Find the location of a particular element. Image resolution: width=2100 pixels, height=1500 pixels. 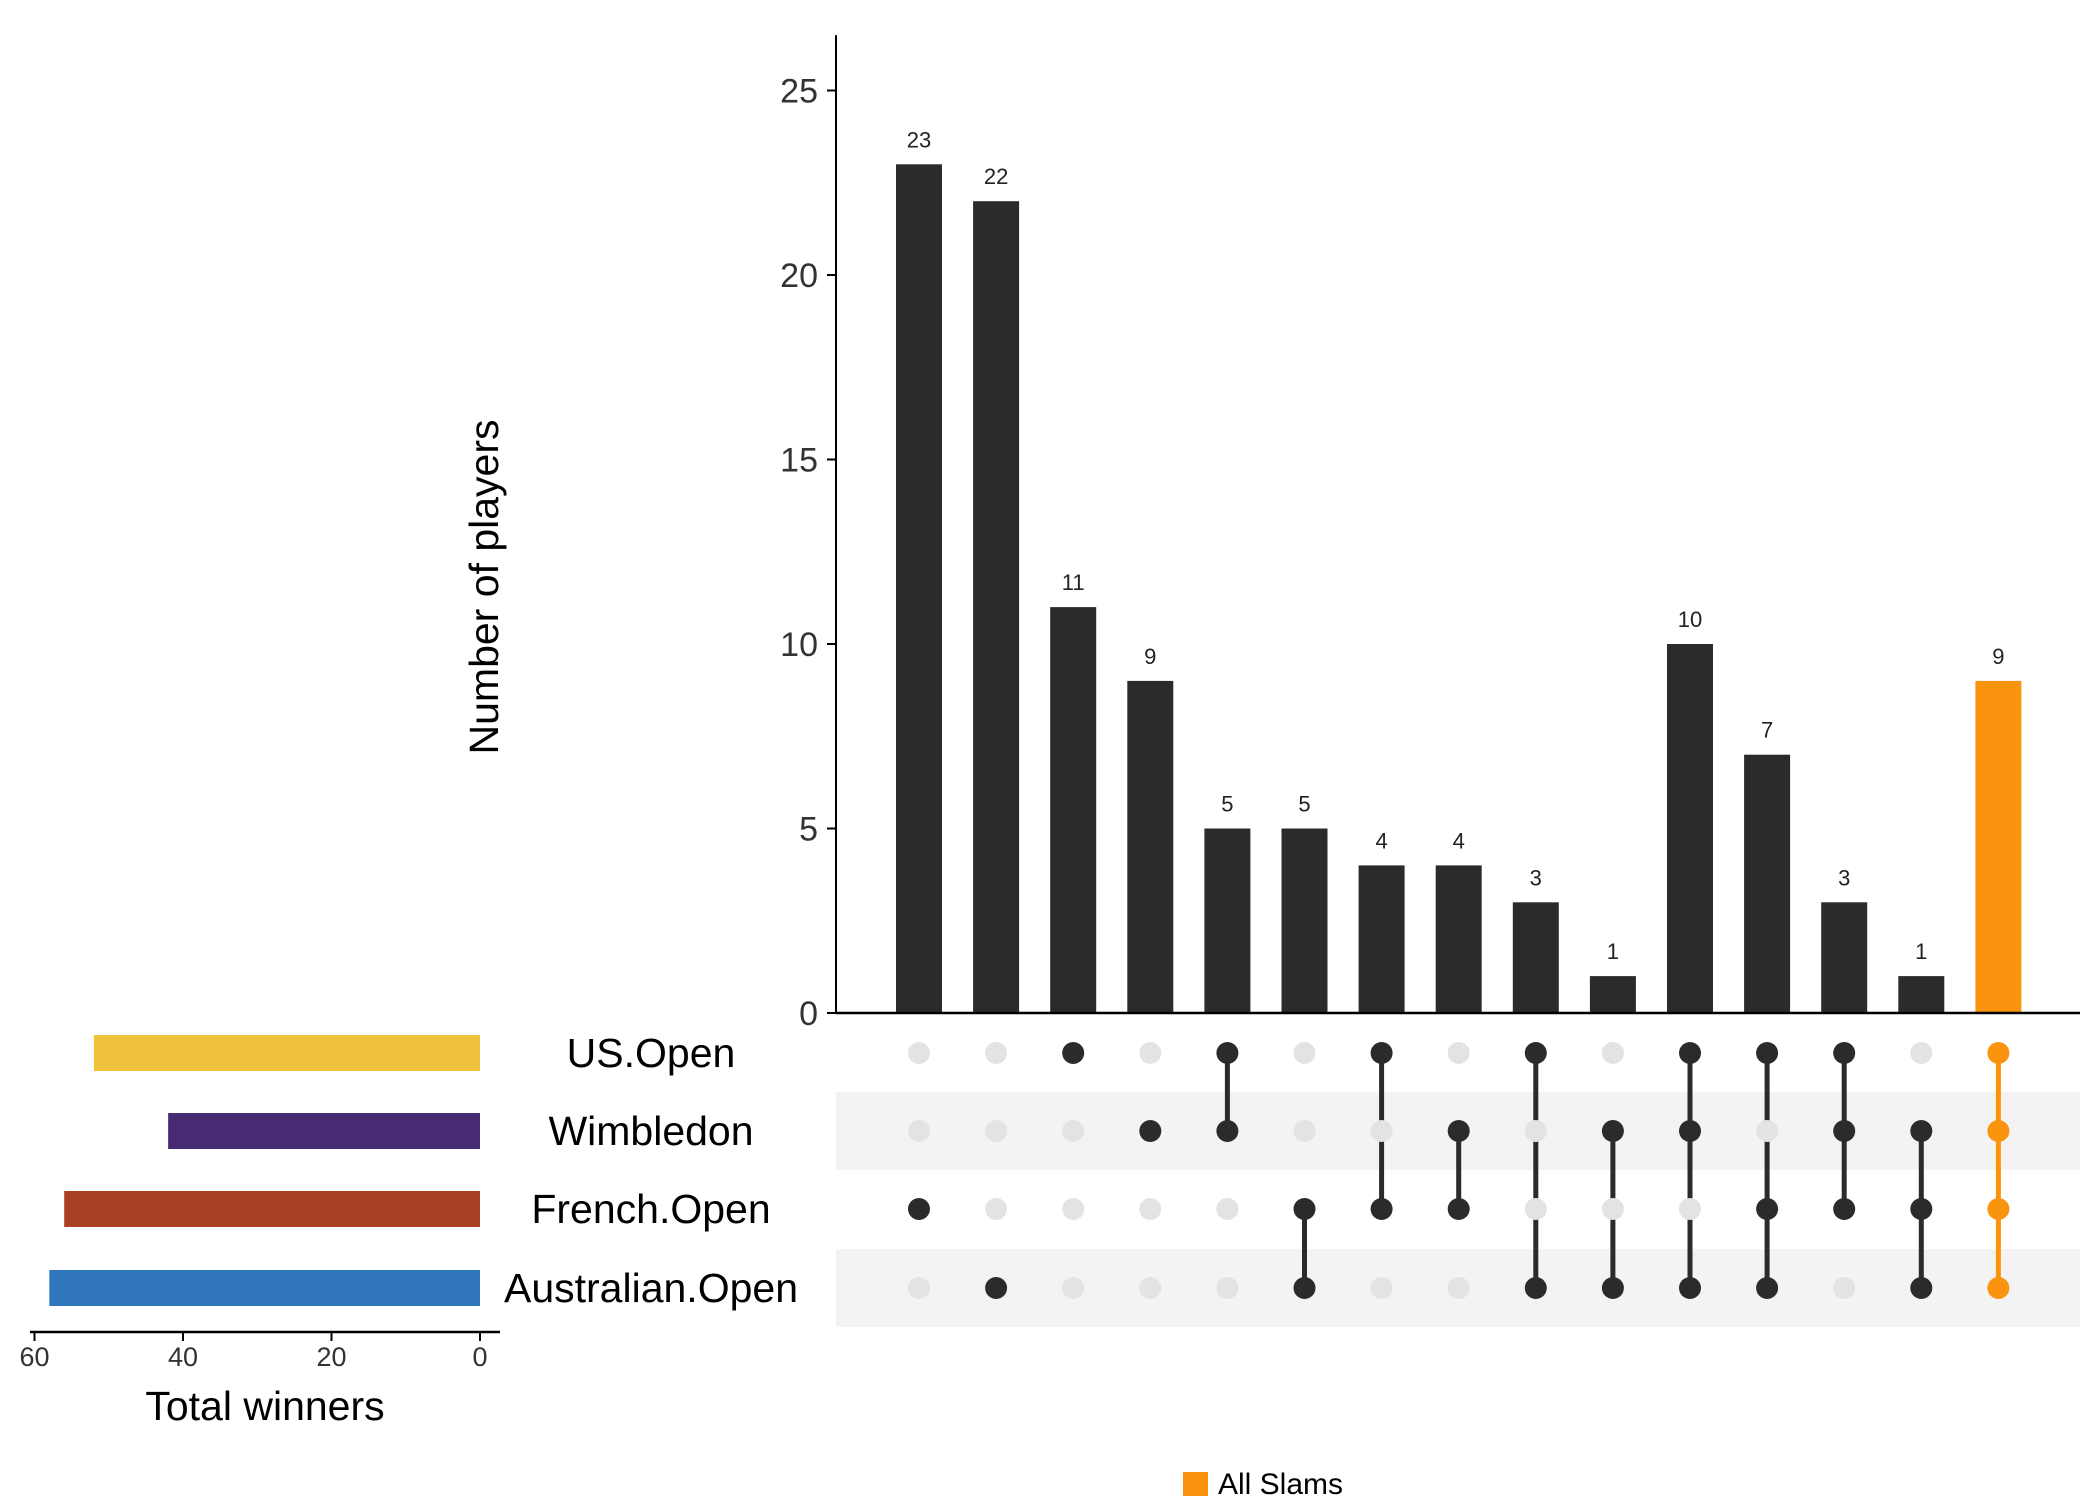

bar-value-label: 22 is located at coordinates (996, 176).